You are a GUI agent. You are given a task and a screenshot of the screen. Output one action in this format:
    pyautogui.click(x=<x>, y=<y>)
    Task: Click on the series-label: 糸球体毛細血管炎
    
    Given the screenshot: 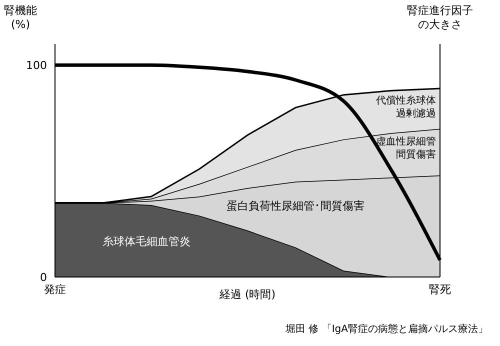 What is the action you would take?
    pyautogui.click(x=146, y=241)
    